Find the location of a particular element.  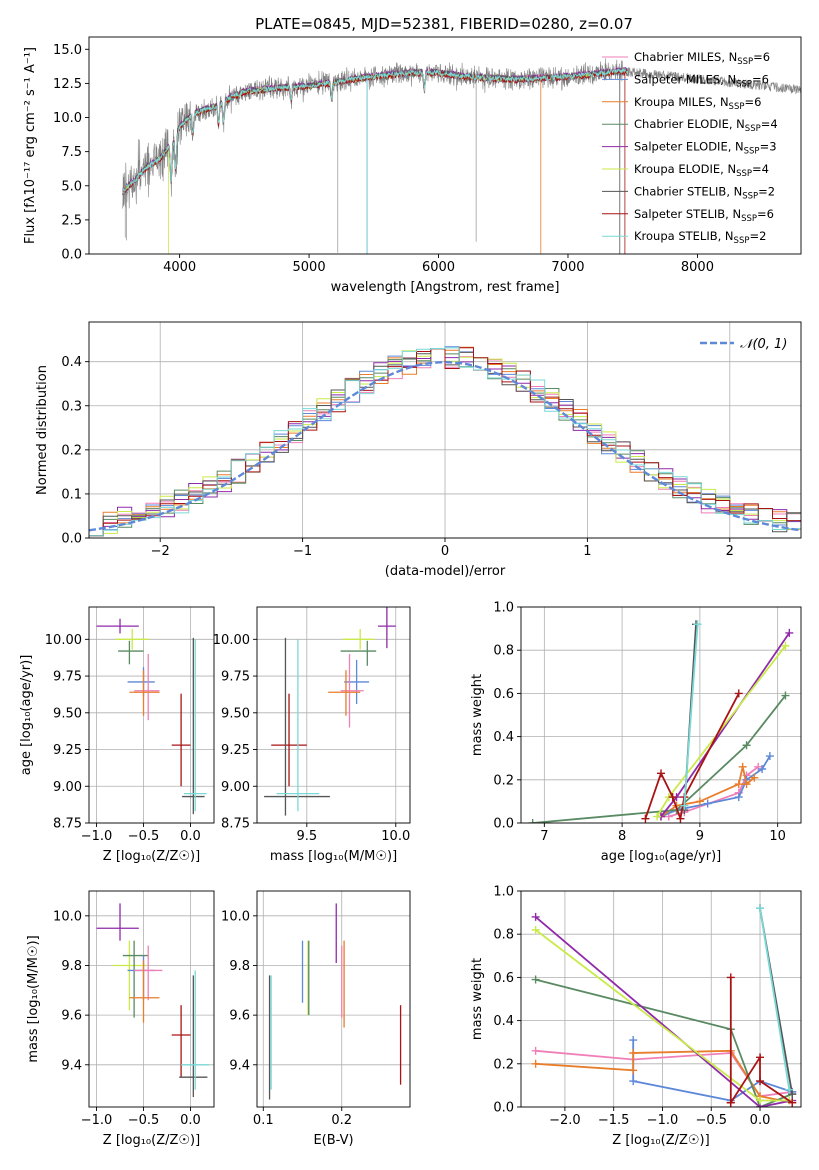

x-axis-label: E(B-V) is located at coordinates (333, 1140).